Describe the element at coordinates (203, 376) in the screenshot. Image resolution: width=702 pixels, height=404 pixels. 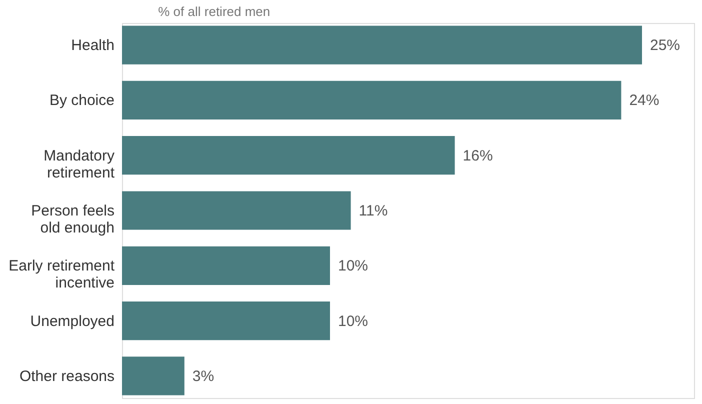
I see `data-label: 3%` at that location.